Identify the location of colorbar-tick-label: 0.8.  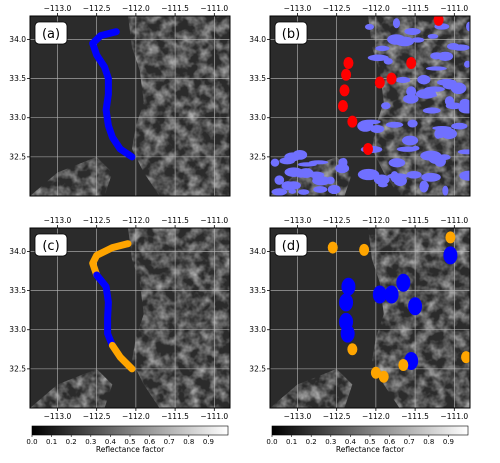
(428, 442).